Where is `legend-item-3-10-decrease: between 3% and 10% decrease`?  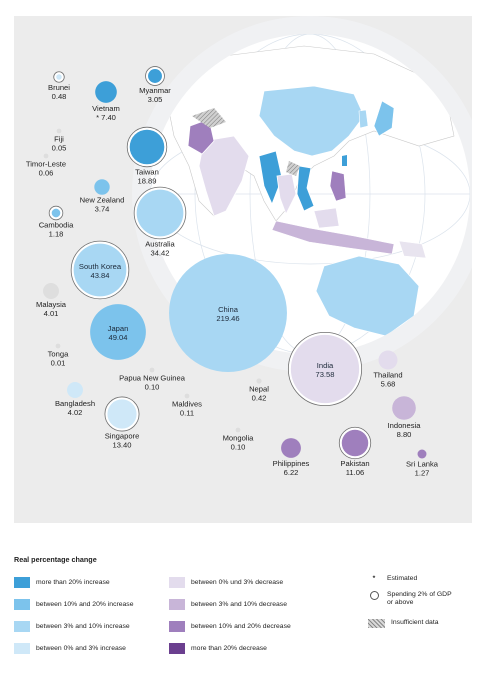 legend-item-3-10-decrease: between 3% and 10% decrease is located at coordinates (228, 604).